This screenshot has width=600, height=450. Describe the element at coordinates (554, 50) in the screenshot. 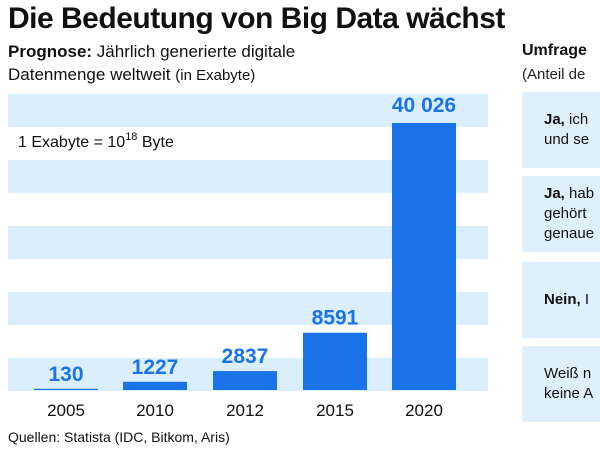

I see `survey-title: Umfrage` at that location.